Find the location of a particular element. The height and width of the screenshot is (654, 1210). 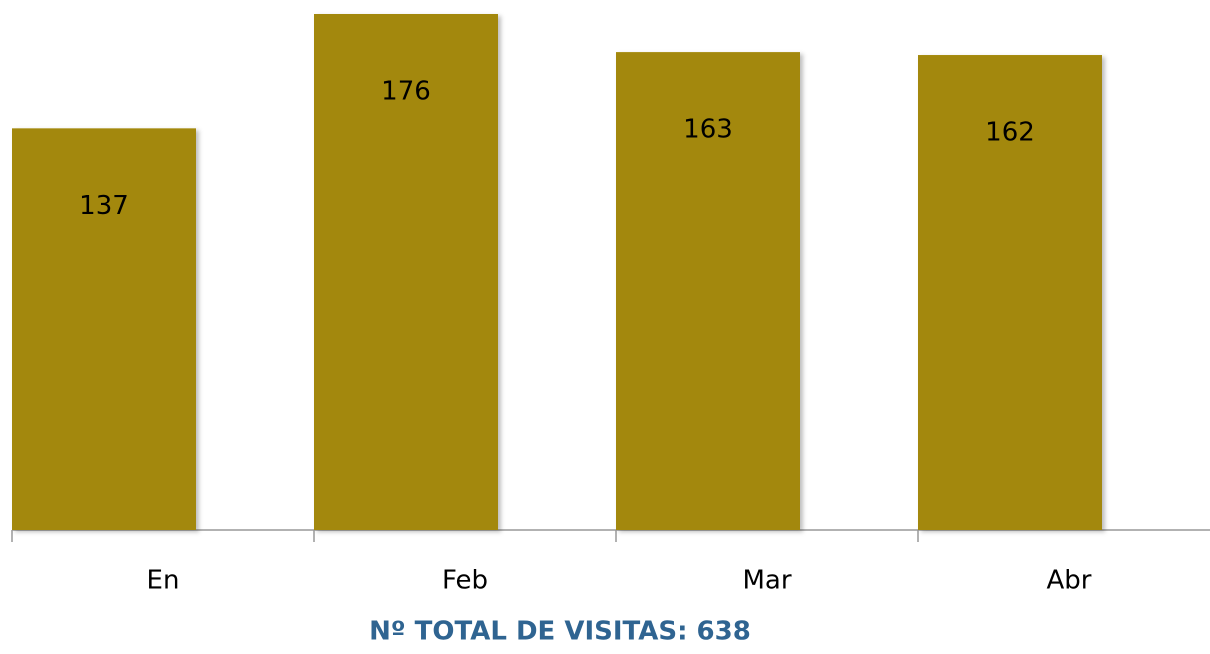

value-label: 176 is located at coordinates (406, 92).